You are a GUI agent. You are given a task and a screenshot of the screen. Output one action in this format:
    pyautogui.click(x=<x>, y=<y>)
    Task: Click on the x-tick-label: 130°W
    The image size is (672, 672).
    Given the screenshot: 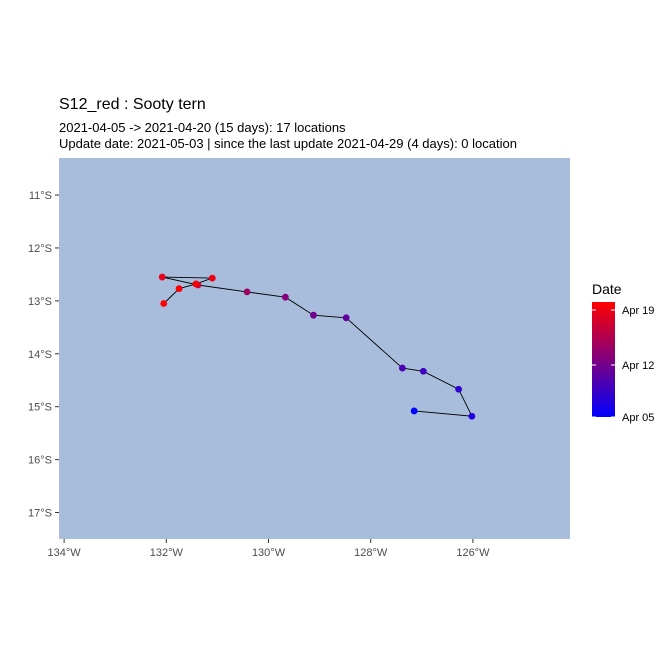 What is the action you would take?
    pyautogui.click(x=269, y=553)
    